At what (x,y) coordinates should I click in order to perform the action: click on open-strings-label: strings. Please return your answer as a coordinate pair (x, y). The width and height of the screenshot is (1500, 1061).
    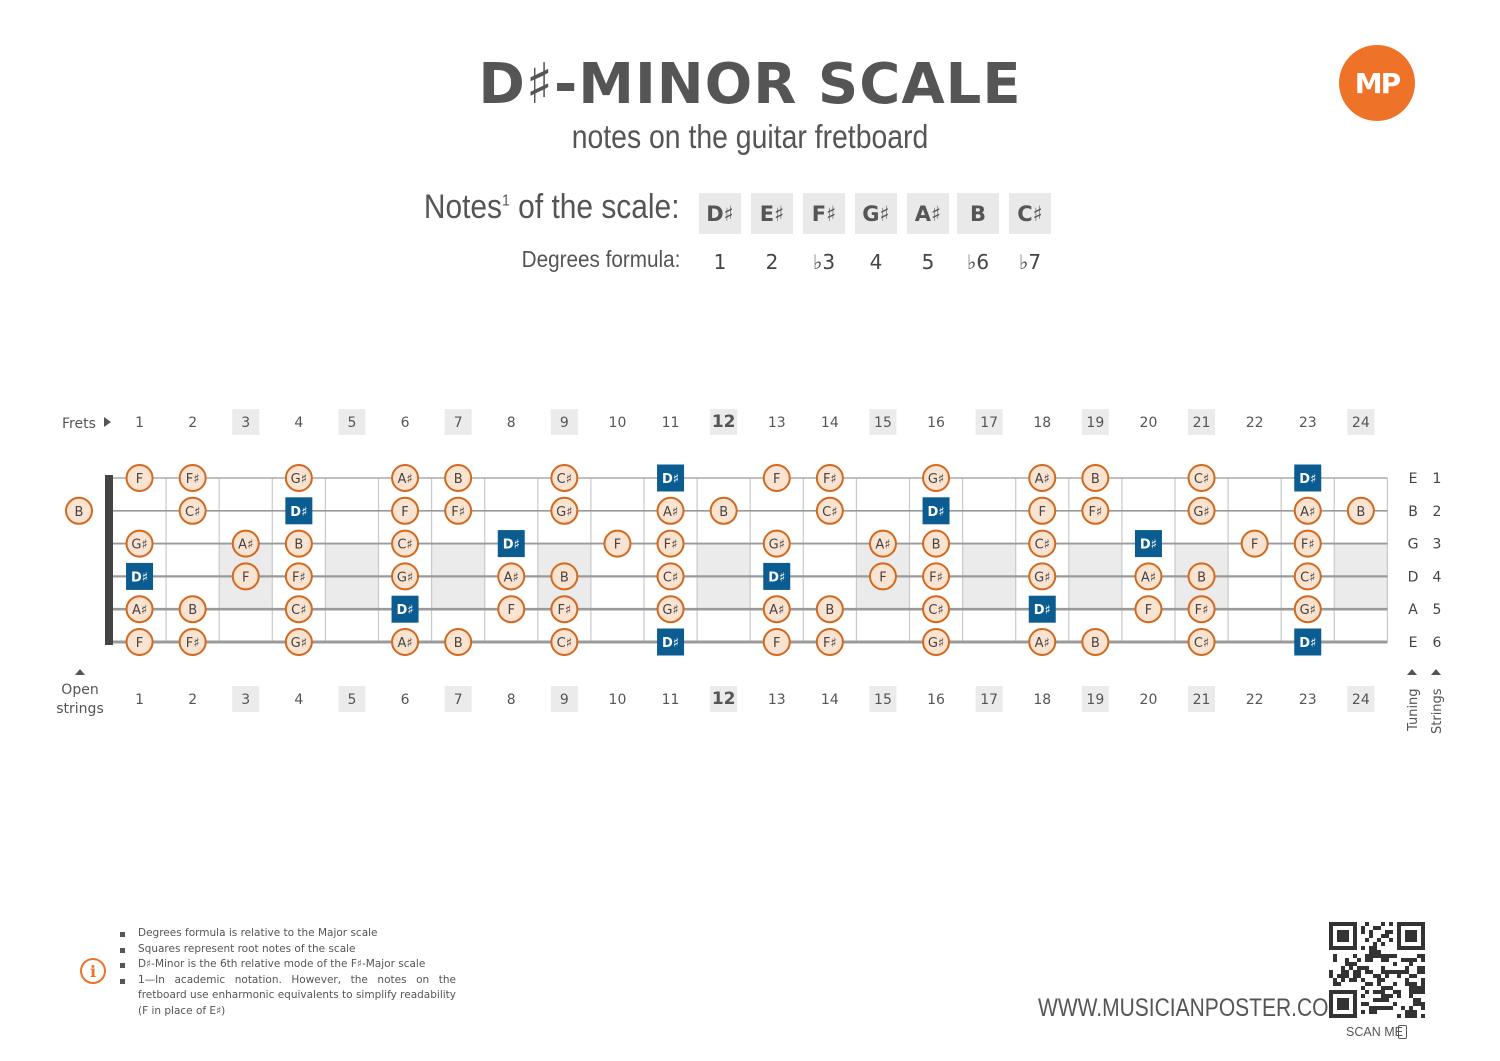
    Looking at the image, I should click on (79, 709).